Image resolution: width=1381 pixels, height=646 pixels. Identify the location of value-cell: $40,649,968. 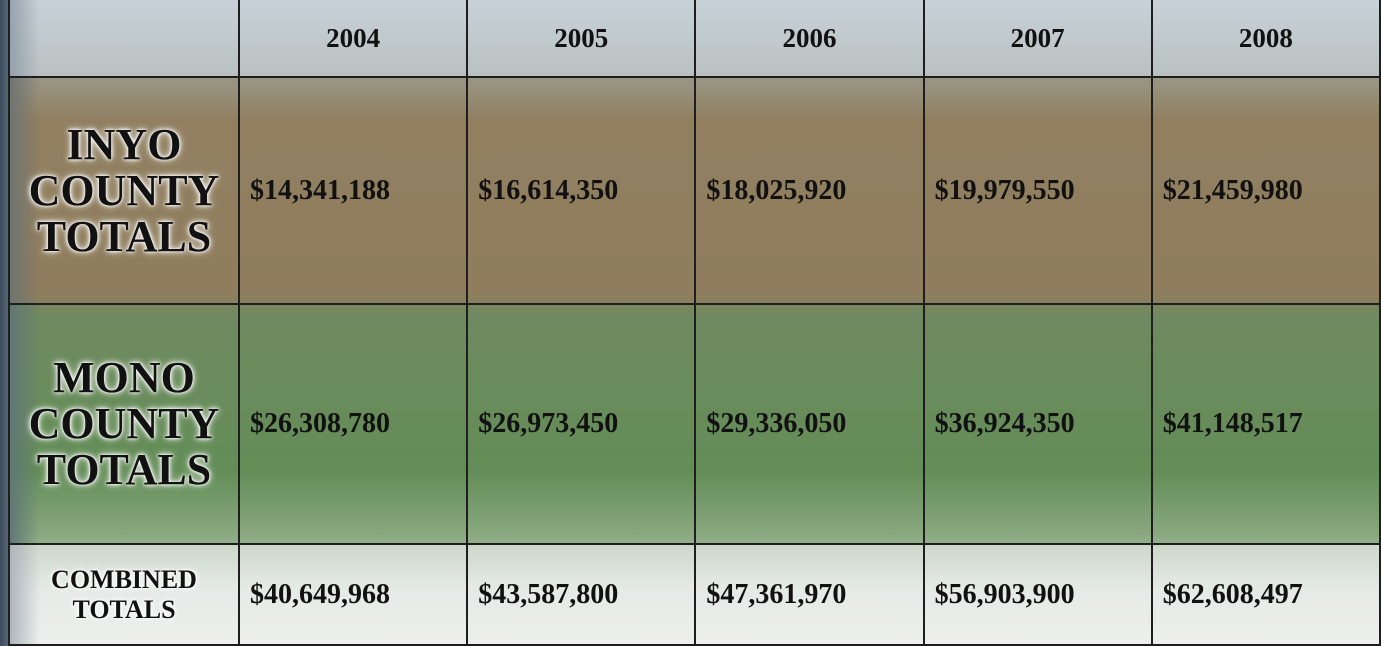
(353, 594).